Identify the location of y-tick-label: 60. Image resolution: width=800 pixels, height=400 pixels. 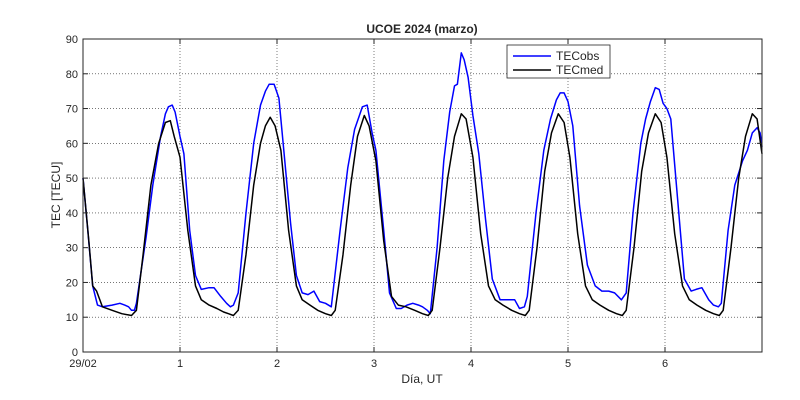
(72, 144).